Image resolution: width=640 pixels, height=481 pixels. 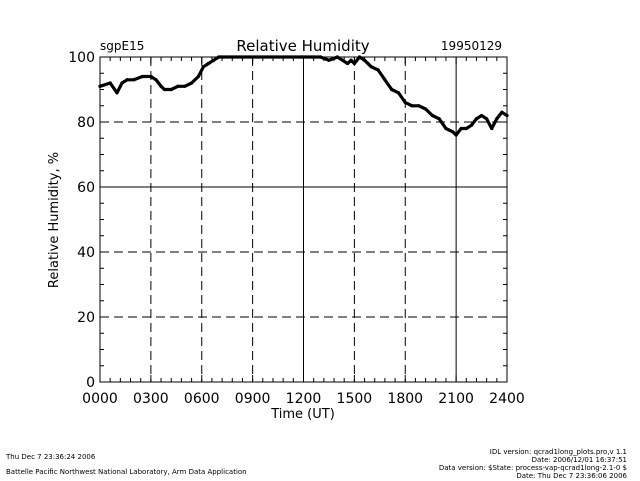 What do you see at coordinates (579, 460) in the screenshot?
I see `footer-file-date: Date: 2006/12/01 16:37:51` at bounding box center [579, 460].